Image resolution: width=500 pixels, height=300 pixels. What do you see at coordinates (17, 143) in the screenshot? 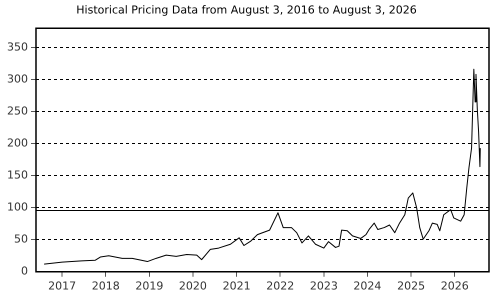
I see `y-tick-label: 200` at bounding box center [17, 143].